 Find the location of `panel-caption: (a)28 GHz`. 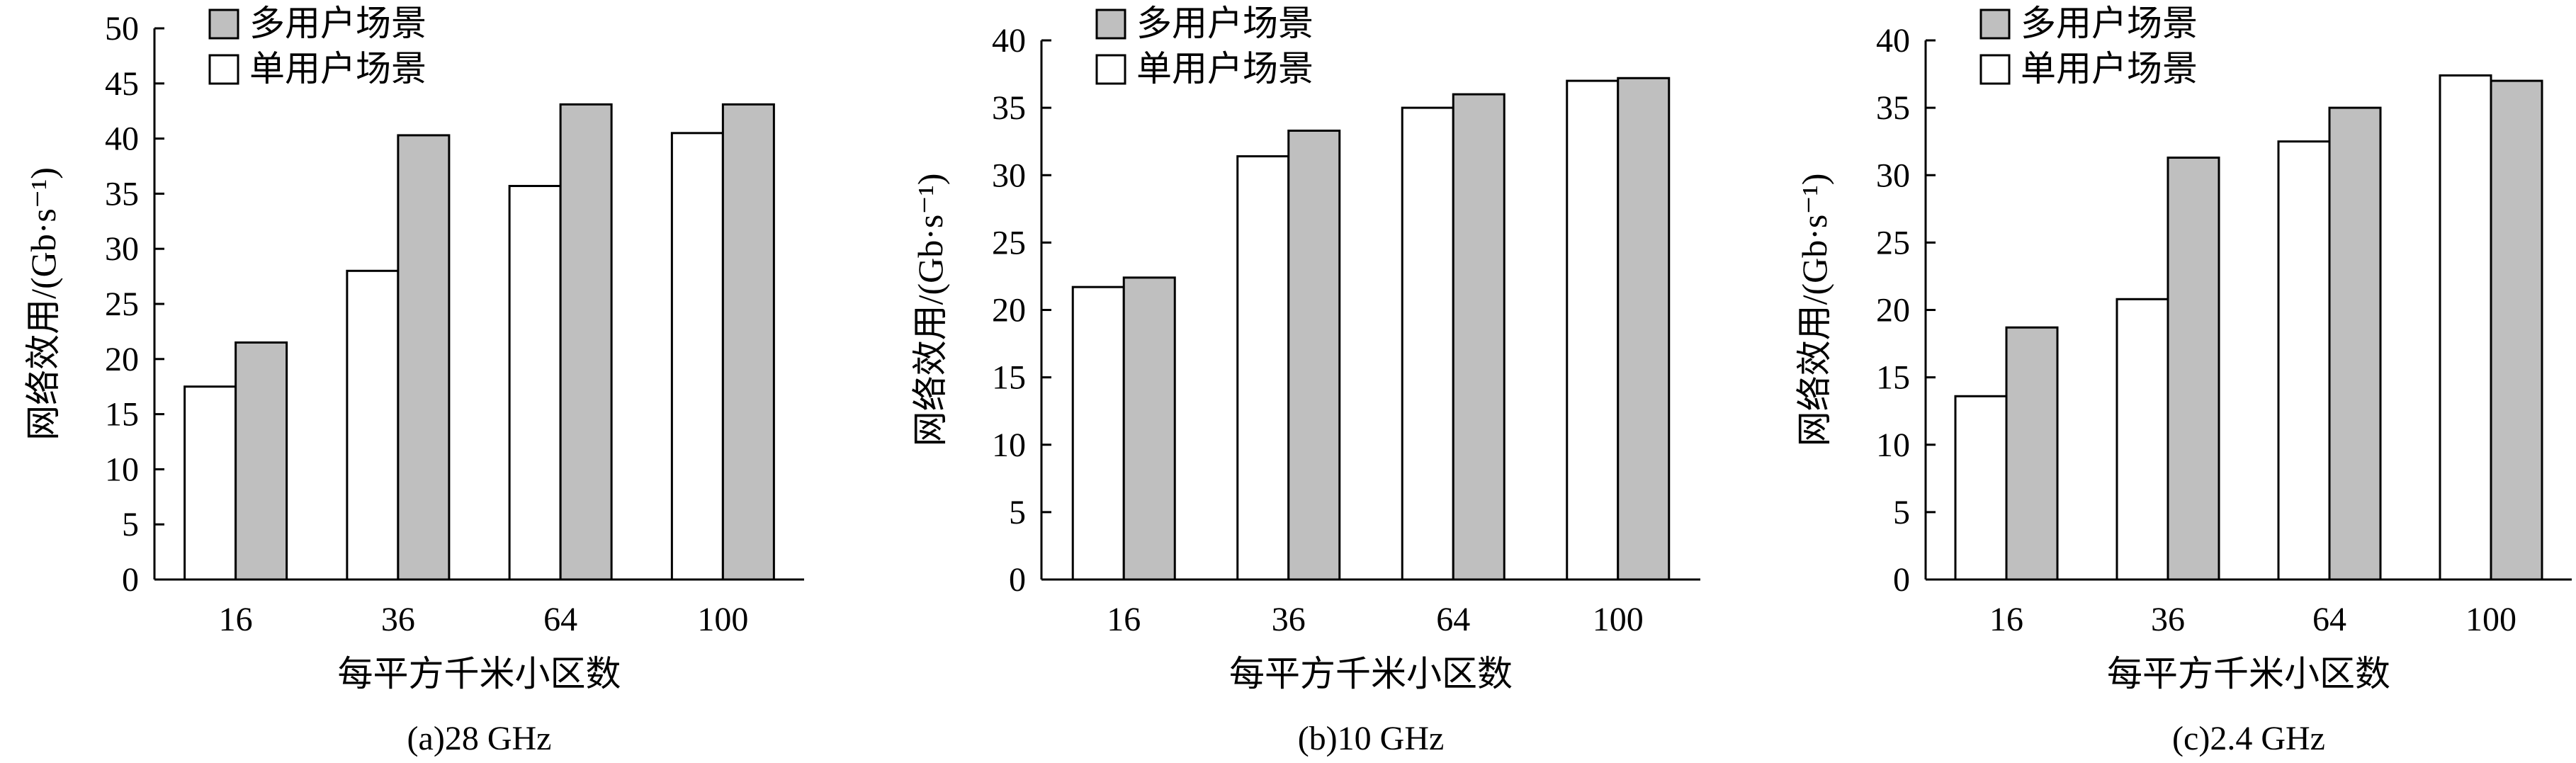

panel-caption: (a)28 GHz is located at coordinates (480, 738).